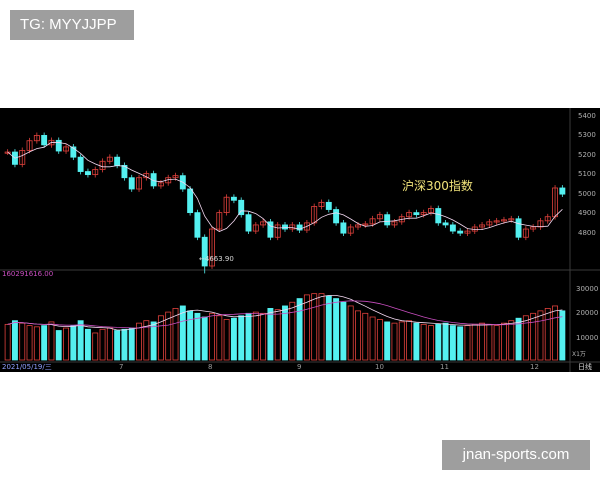  I want to click on price-tick-label: 5200, so click(587, 155).